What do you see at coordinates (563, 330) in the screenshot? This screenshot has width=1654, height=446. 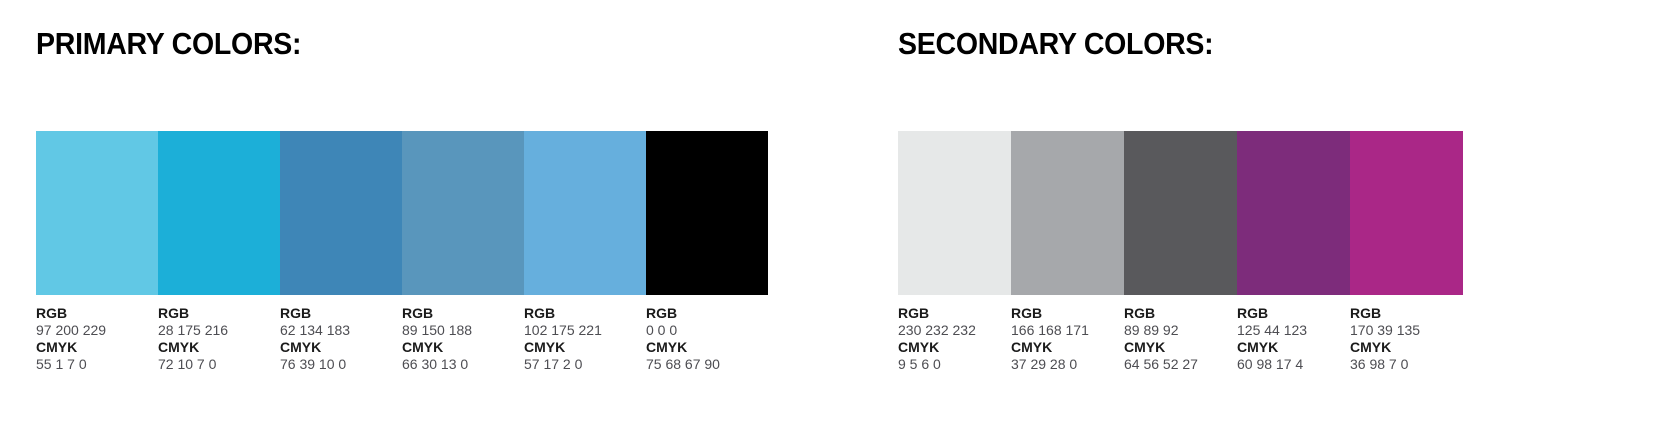 I see `rgb-value: 102 175 221` at bounding box center [563, 330].